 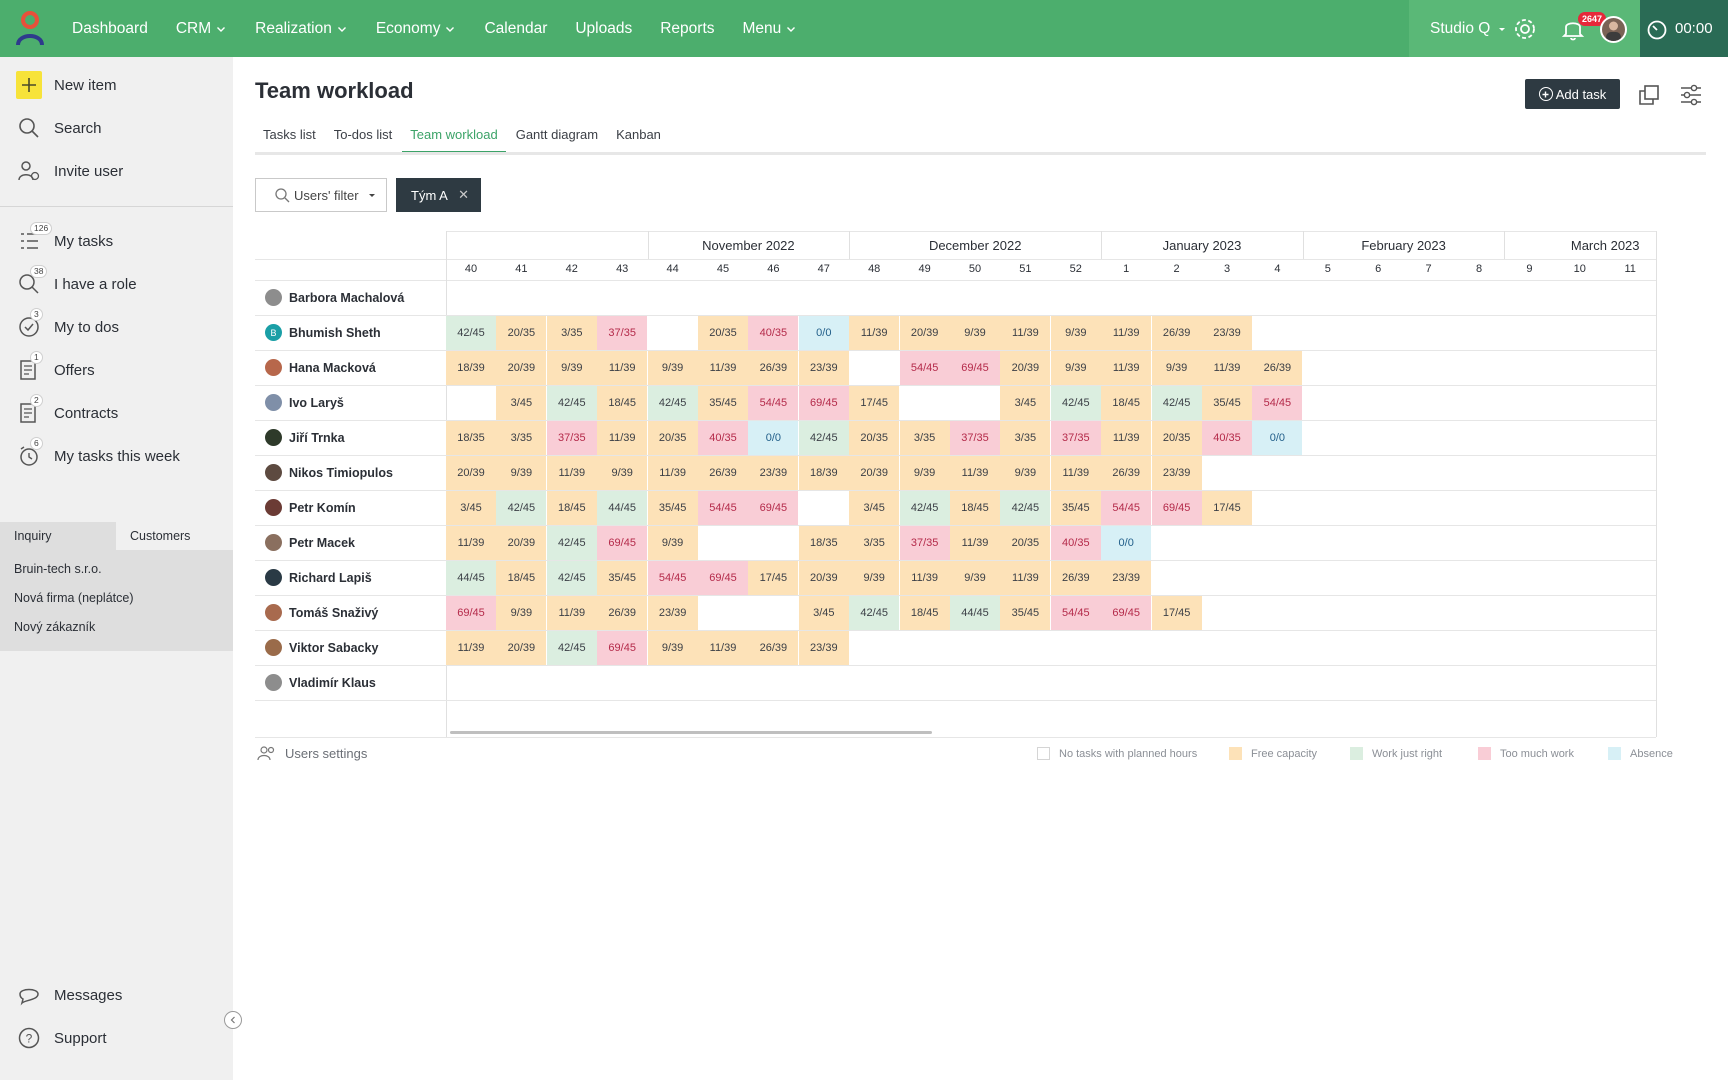 What do you see at coordinates (55, 627) in the screenshot?
I see `list-item: Nový zákazník` at bounding box center [55, 627].